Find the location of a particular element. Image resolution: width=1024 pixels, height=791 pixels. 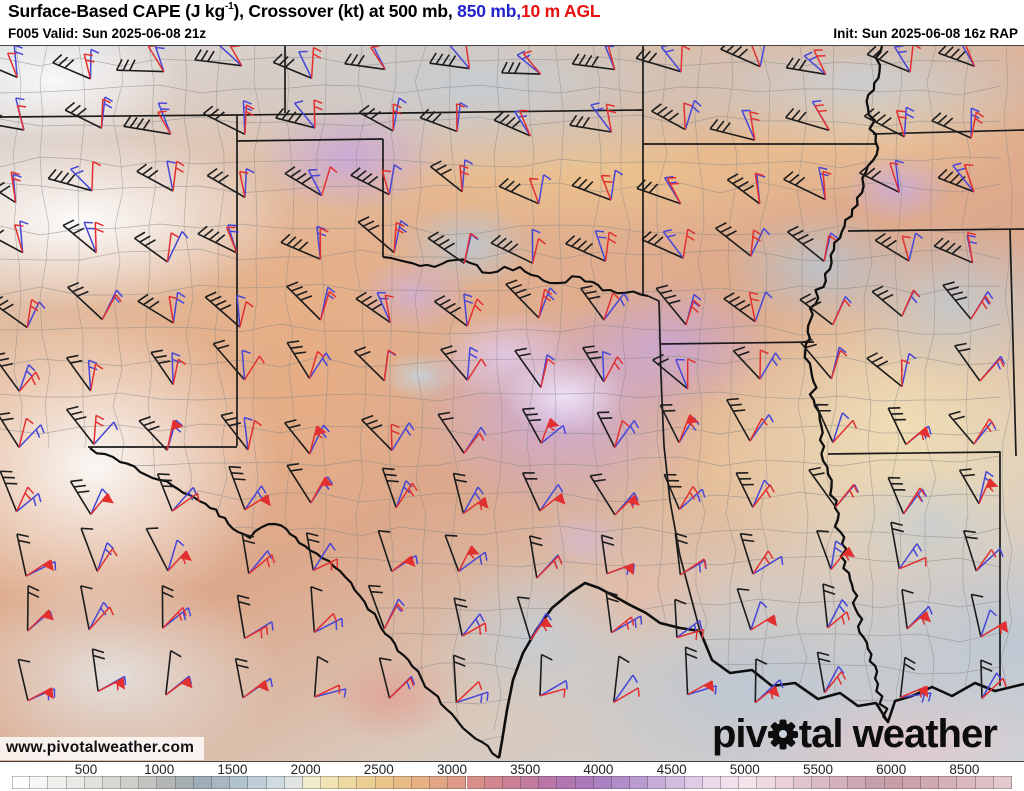

title-mid: ), Crossover (kt) at 500 mb, is located at coordinates (345, 11).